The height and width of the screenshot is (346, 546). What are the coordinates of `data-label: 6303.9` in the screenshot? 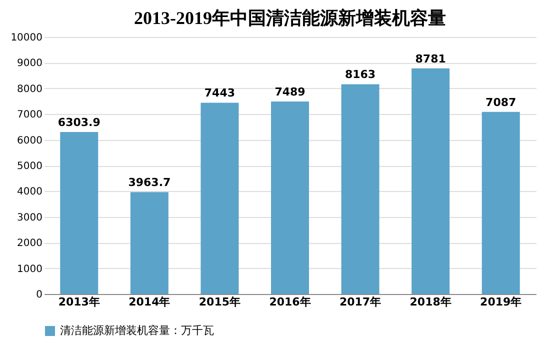 It's located at (79, 122).